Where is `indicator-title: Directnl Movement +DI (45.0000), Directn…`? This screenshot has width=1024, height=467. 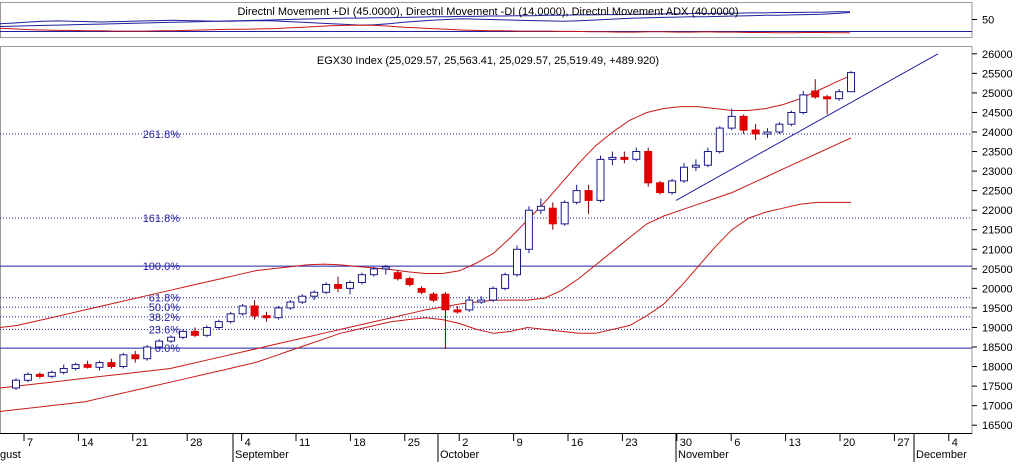 indicator-title: Directnl Movement +DI (45.0000), Directn… is located at coordinates (487, 12).